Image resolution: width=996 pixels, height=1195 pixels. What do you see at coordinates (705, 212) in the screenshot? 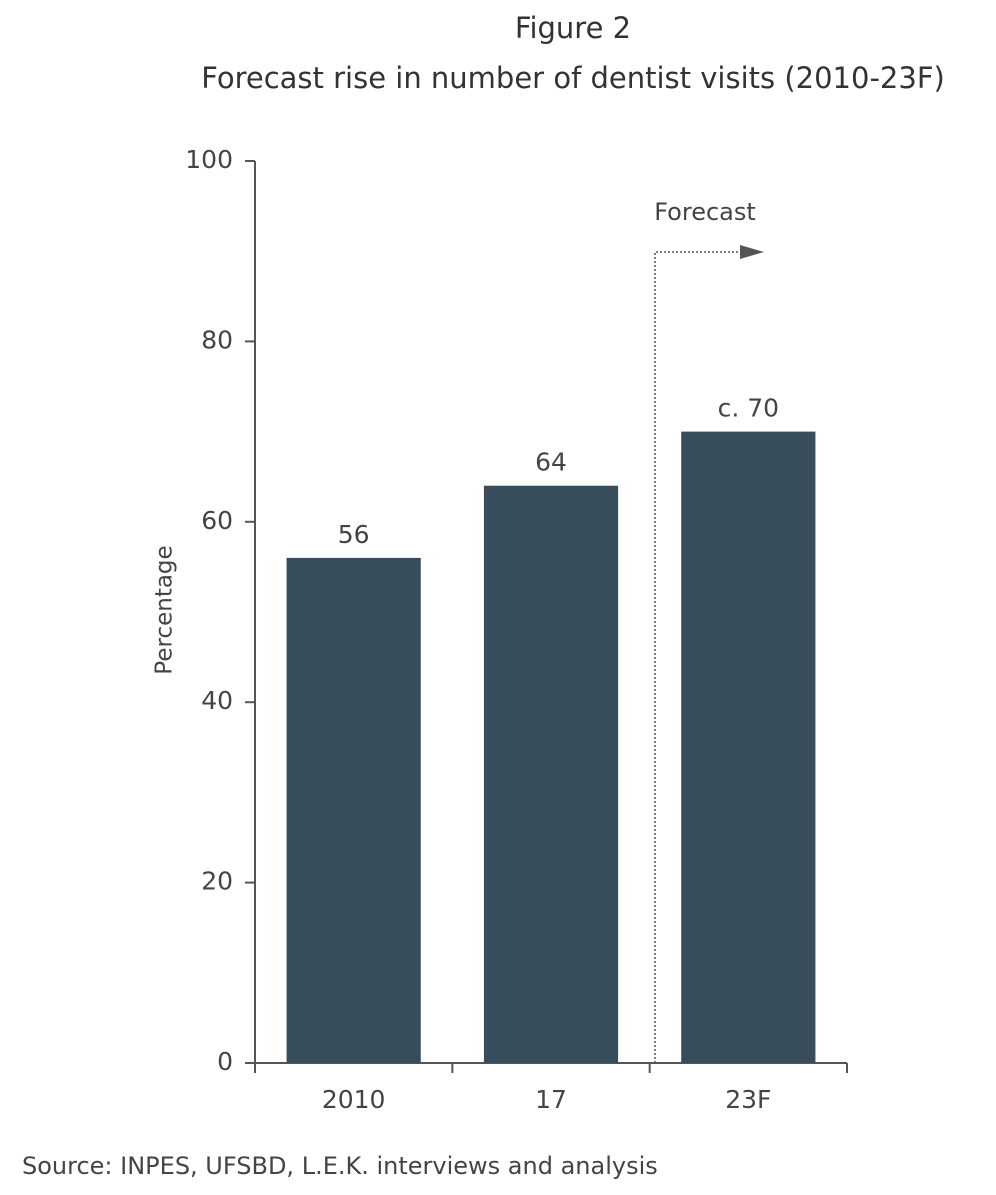
I see `forecast-annotation: Forecast` at bounding box center [705, 212].